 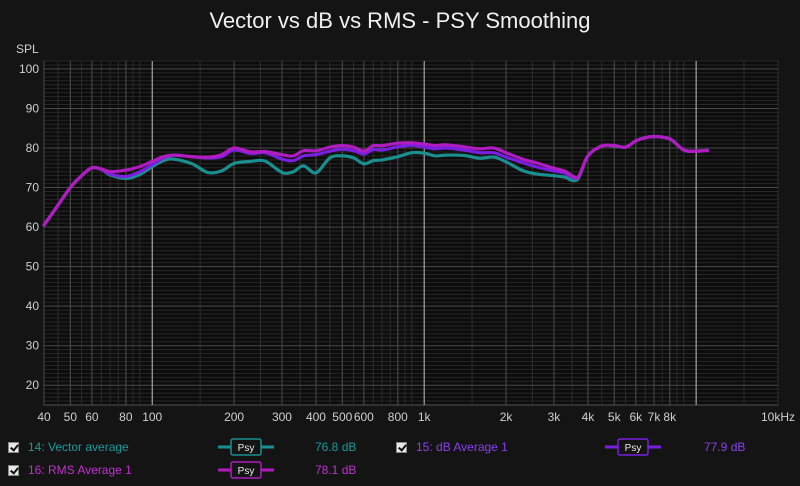 I want to click on legend-sample-db: Psy, so click(x=633, y=447).